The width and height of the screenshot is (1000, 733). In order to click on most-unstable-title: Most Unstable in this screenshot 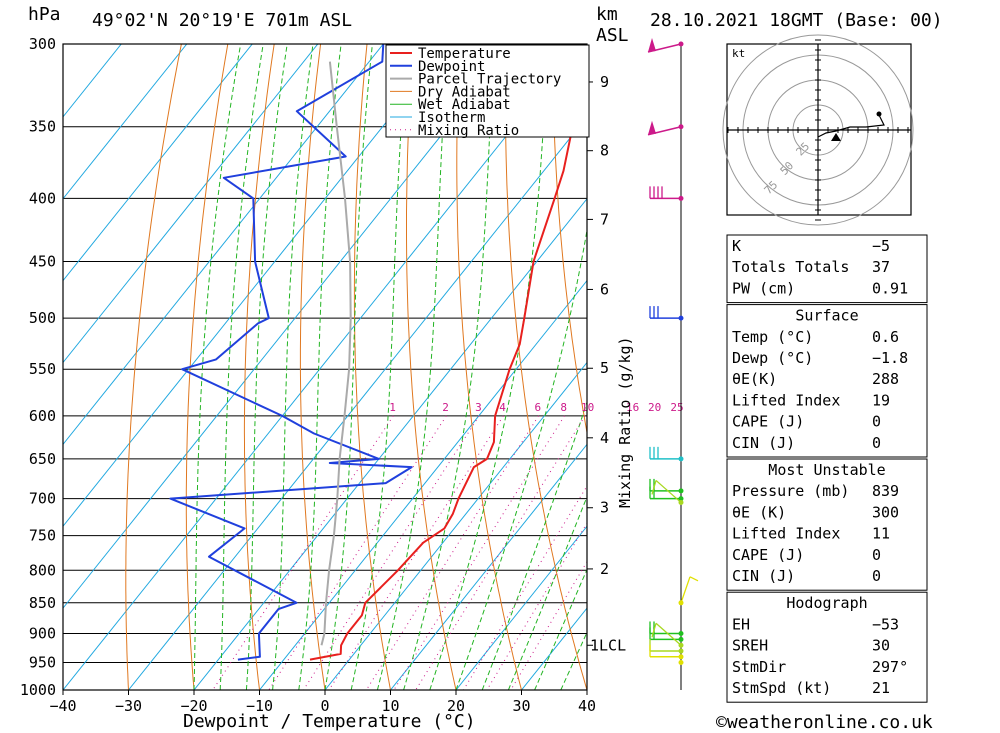, I will do `click(826, 470)`.